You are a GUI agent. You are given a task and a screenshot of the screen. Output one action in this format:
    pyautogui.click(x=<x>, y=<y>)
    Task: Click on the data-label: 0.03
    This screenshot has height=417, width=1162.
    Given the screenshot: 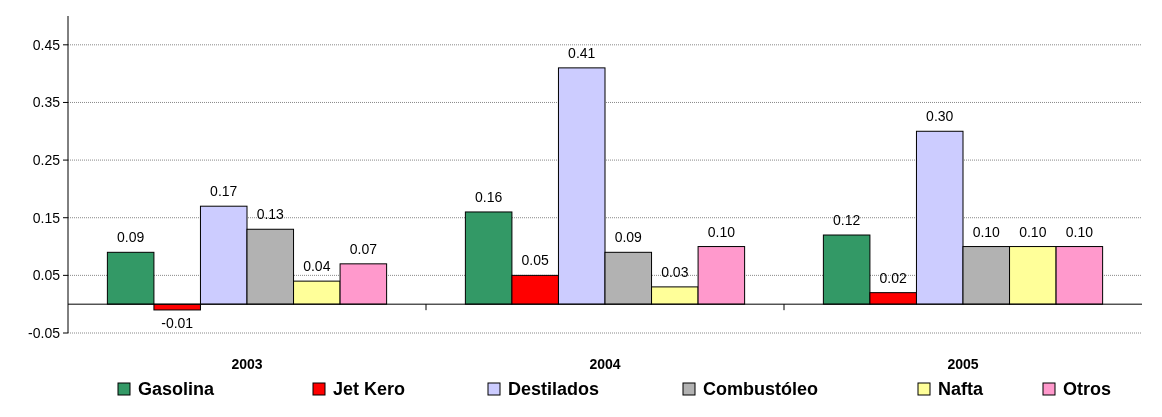 What is the action you would take?
    pyautogui.click(x=675, y=271)
    